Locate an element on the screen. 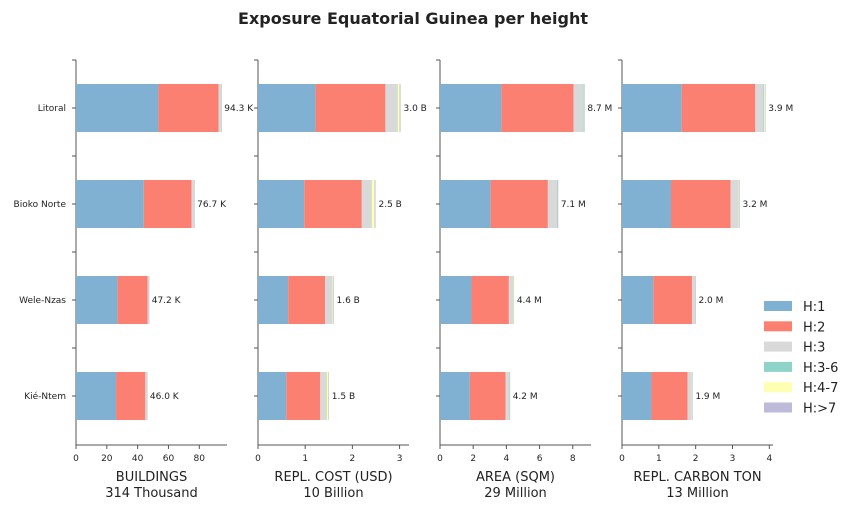 This screenshot has width=855, height=510. x-axis-sublabel: 13 Million is located at coordinates (697, 493).